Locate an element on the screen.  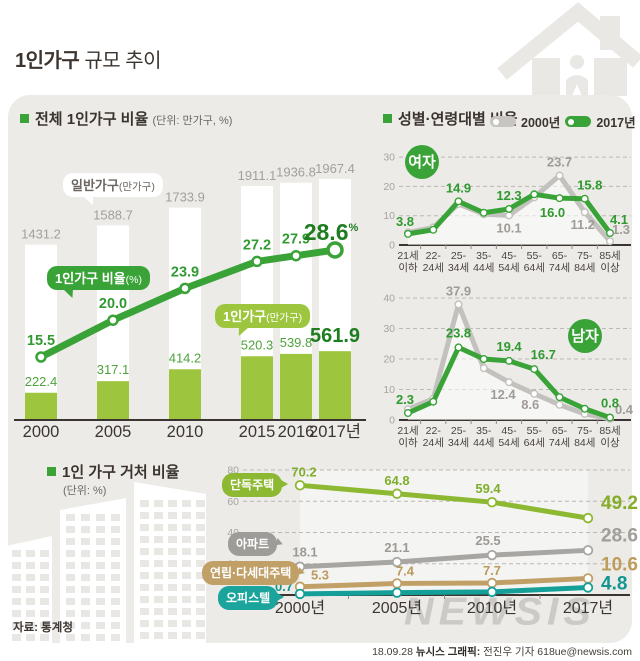
point-label: 4.1 is located at coordinates (619, 219).